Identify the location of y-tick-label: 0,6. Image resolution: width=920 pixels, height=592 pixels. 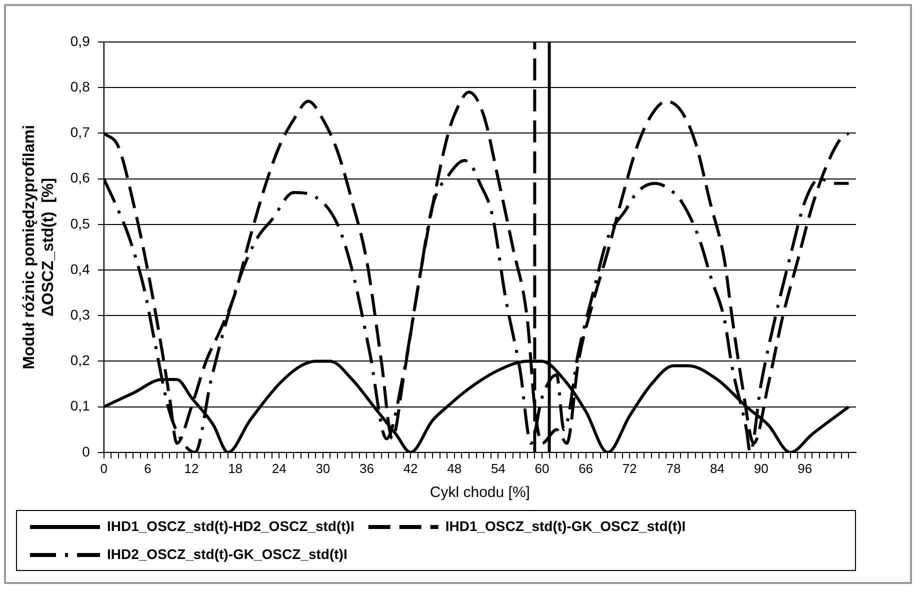
(80, 178).